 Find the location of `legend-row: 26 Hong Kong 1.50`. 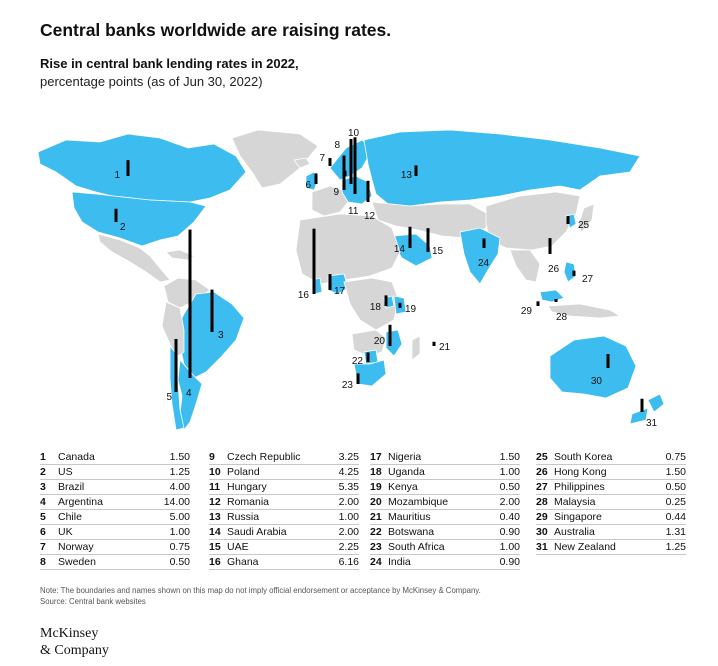

legend-row: 26 Hong Kong 1.50 is located at coordinates (611, 472).